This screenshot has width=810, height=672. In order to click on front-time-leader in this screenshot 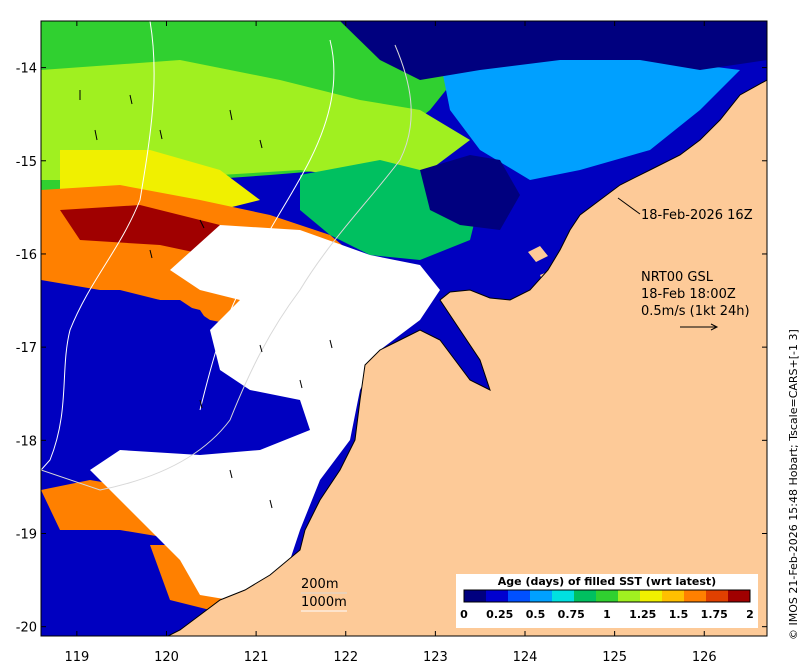, I will do `click(629, 206)`.